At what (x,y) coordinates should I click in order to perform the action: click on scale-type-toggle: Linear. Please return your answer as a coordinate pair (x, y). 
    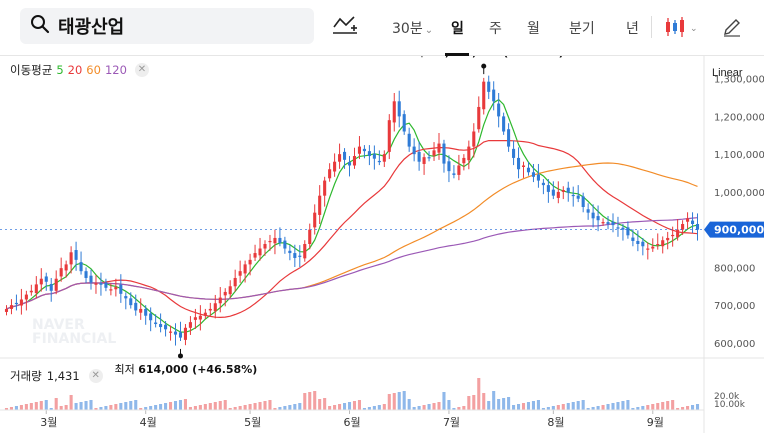
    Looking at the image, I should click on (727, 73).